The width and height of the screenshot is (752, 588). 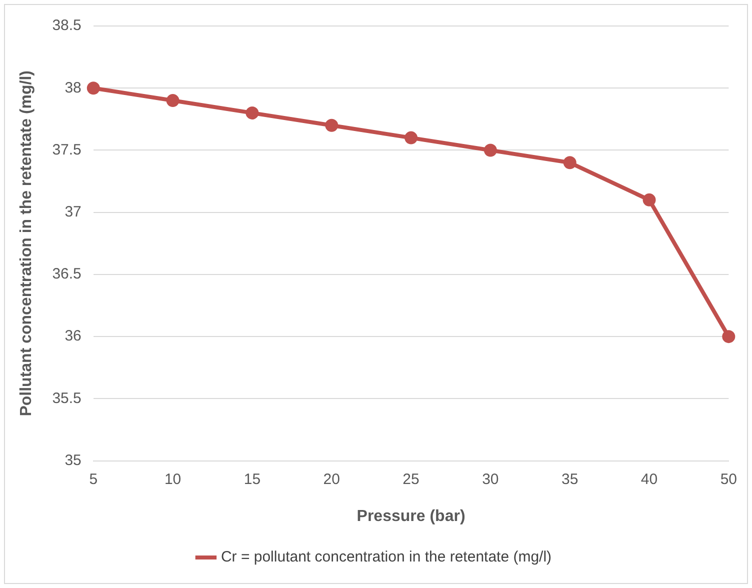 What do you see at coordinates (93, 479) in the screenshot?
I see `x-tick-label: 5` at bounding box center [93, 479].